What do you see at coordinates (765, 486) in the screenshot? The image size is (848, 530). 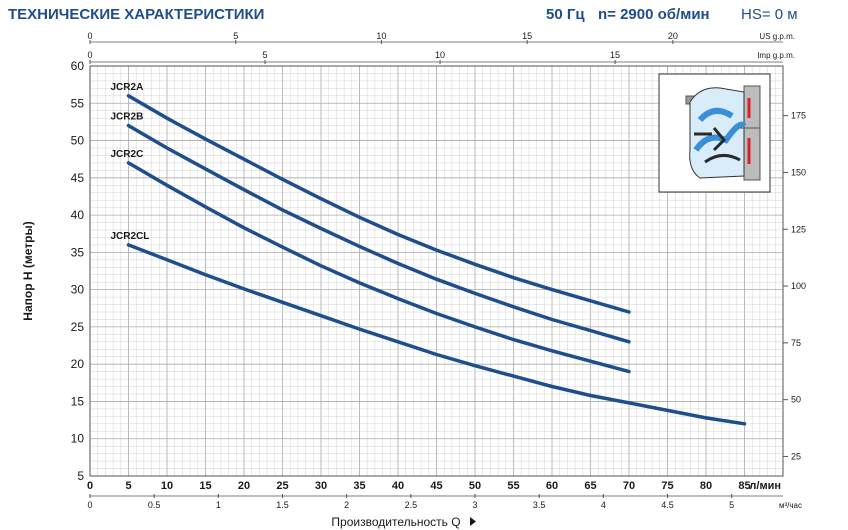 I see `x-unit-label: л/мин` at bounding box center [765, 486].